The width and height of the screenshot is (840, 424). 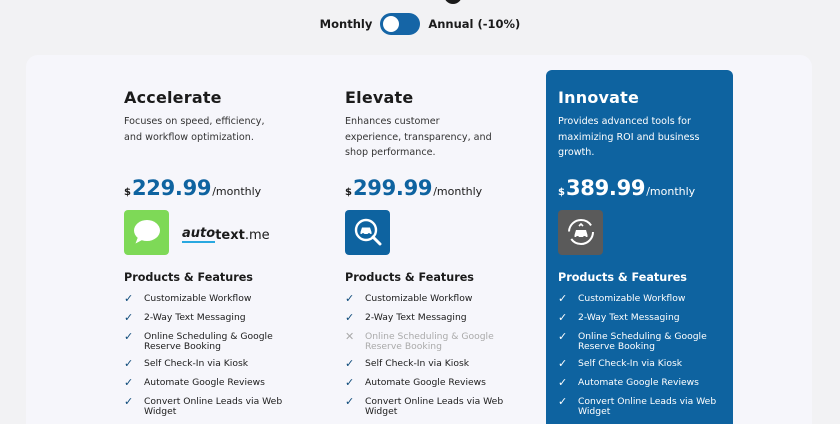 What do you see at coordinates (173, 97) in the screenshot?
I see `plan-name: Accelerate` at bounding box center [173, 97].